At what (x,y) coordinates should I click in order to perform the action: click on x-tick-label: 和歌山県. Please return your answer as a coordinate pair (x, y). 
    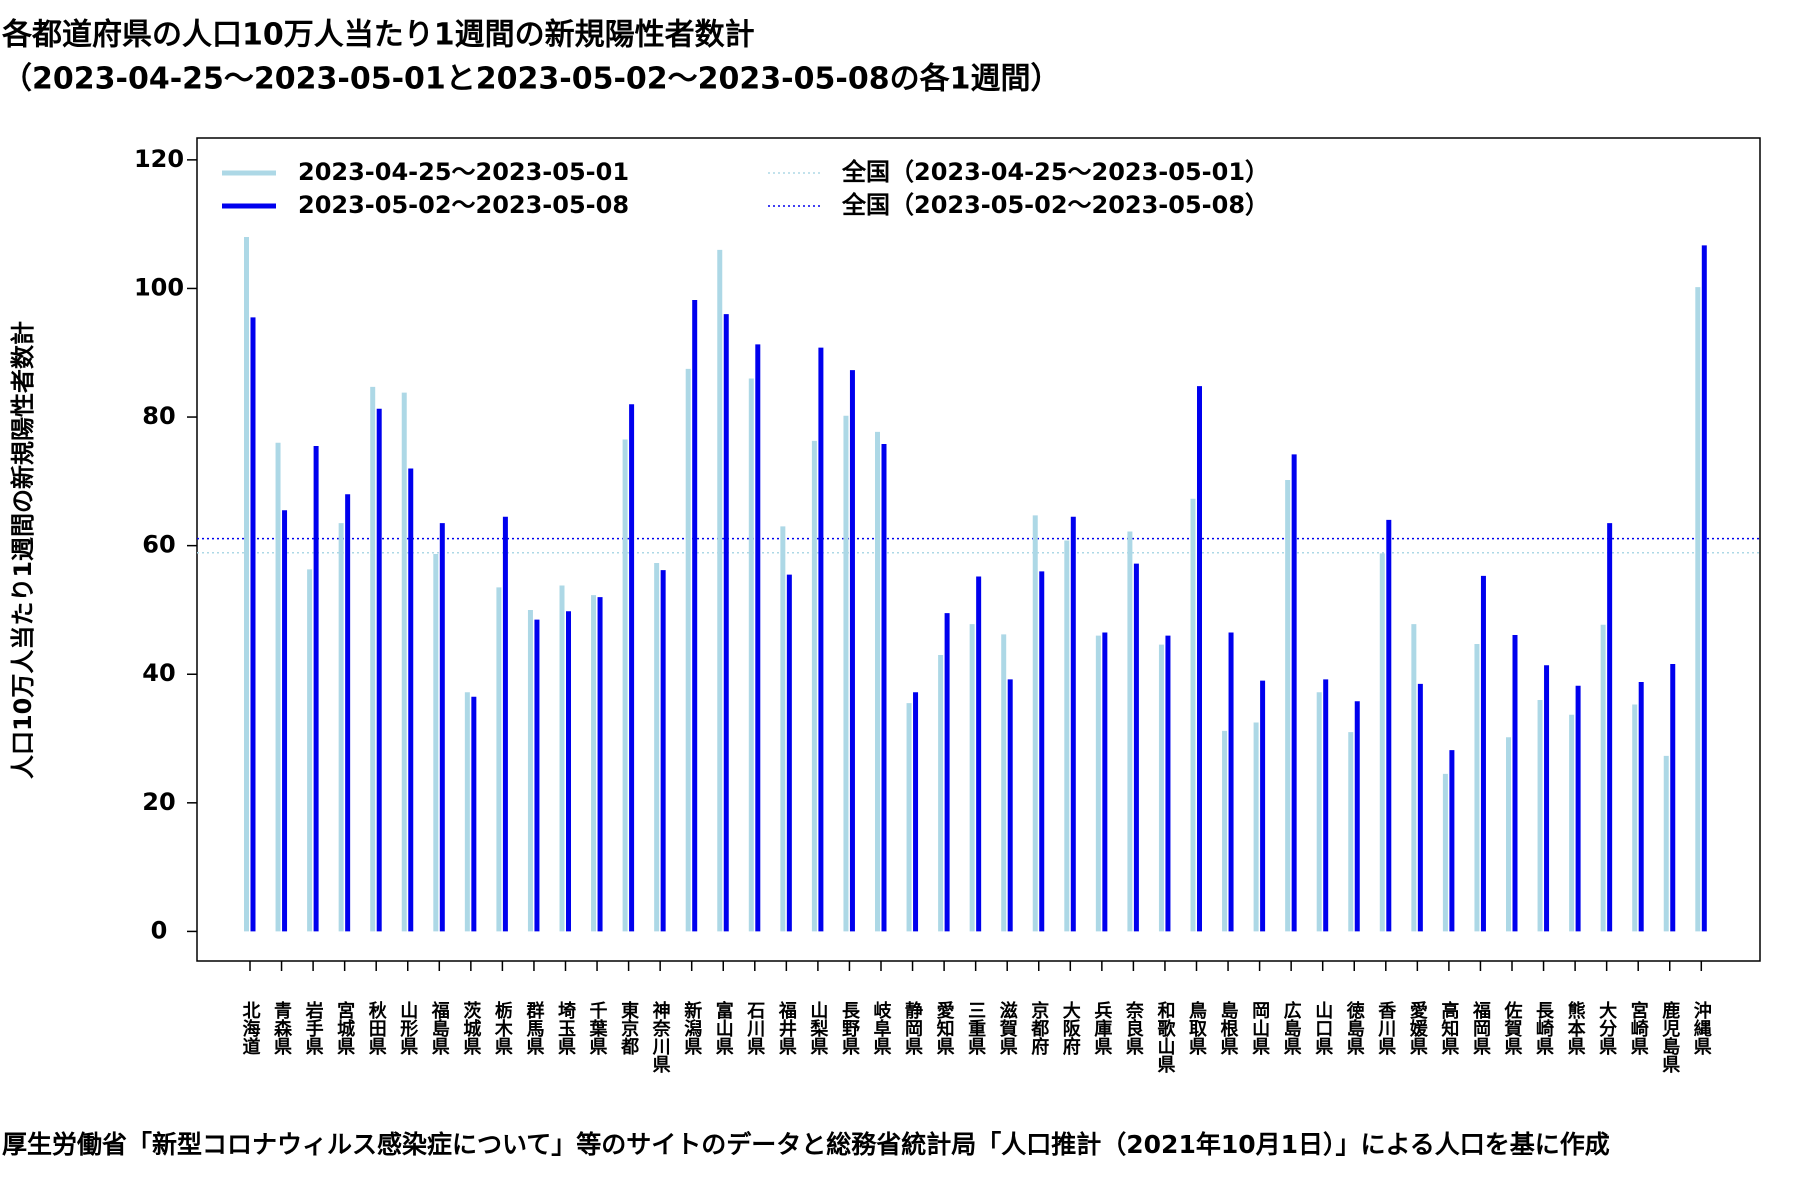
    Looking at the image, I should click on (1164, 1037).